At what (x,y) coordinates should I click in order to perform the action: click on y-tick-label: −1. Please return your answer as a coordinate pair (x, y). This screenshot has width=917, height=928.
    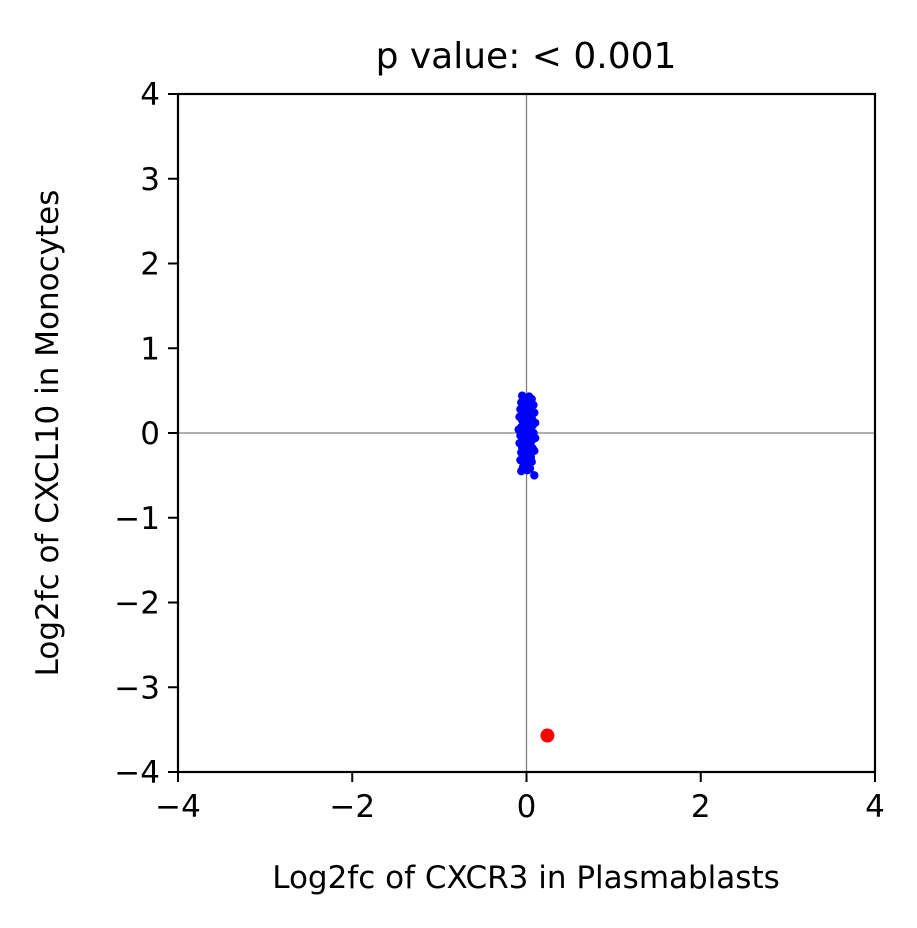
    Looking at the image, I should click on (137, 519).